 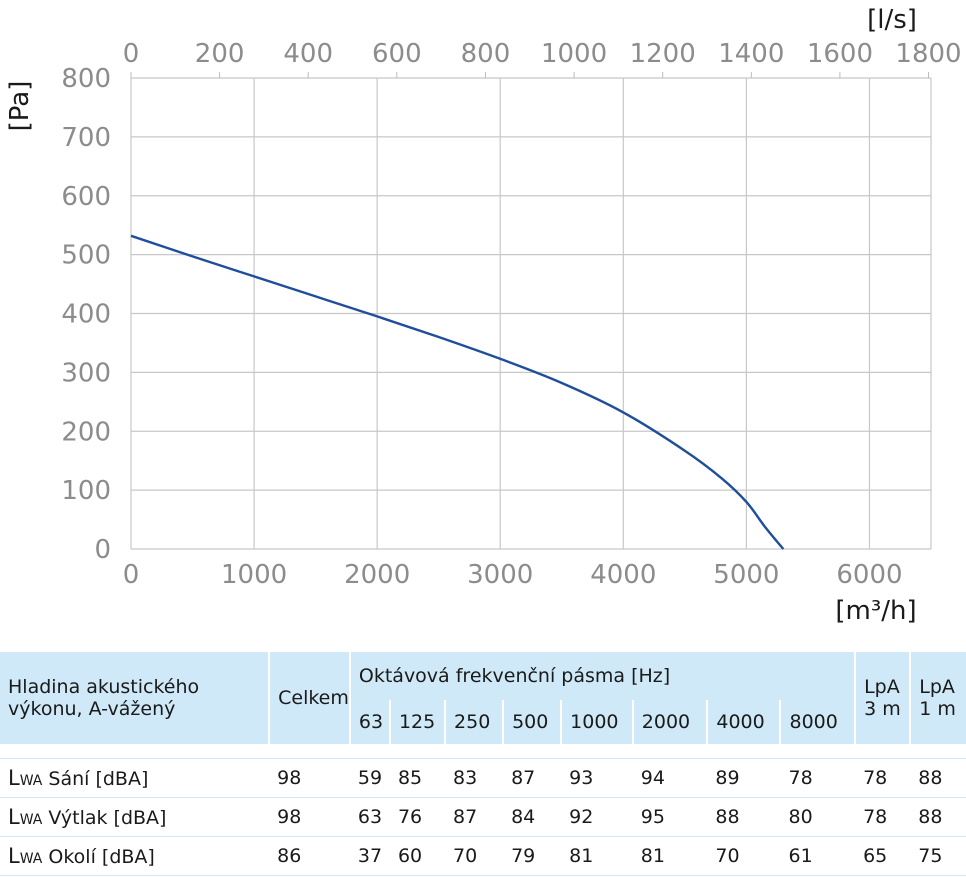 I want to click on table-row: LWA Sání [dBA] 98 59 85 83 87 93 94 89 78 78 88, so click(x=483, y=778).